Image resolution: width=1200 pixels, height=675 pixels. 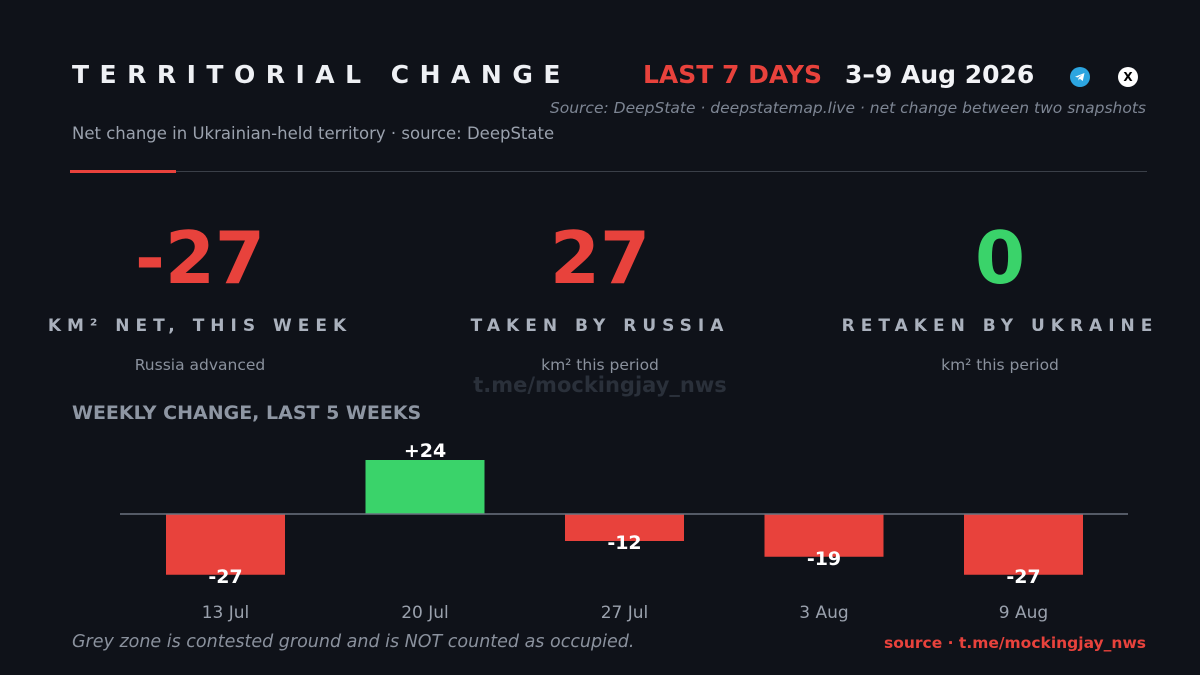 I want to click on page-title: TERRITORIAL CHANGE, so click(x=321, y=74).